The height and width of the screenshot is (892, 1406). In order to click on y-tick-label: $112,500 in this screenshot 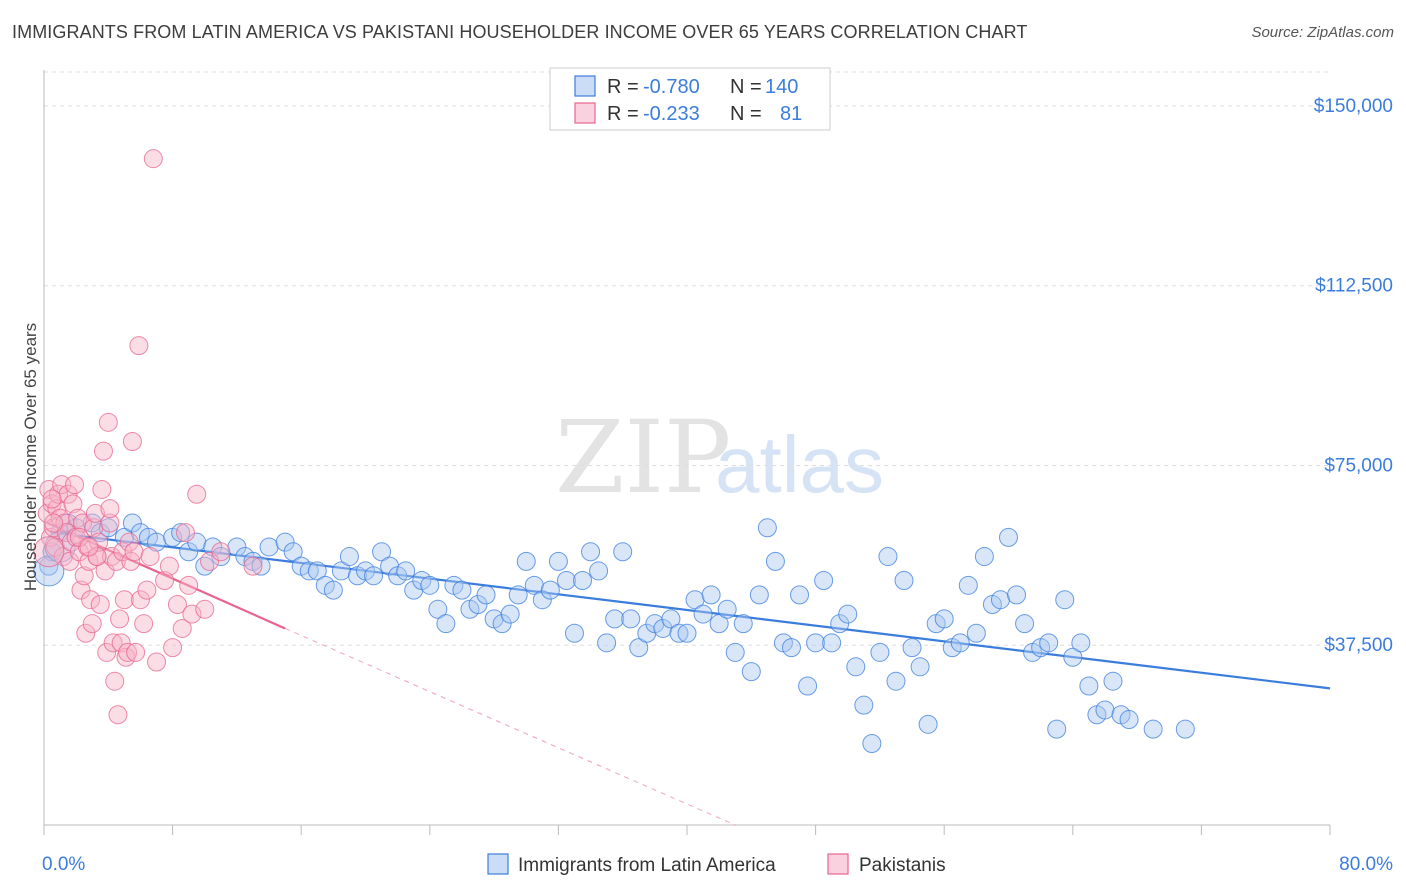, I will do `click(1354, 286)`.